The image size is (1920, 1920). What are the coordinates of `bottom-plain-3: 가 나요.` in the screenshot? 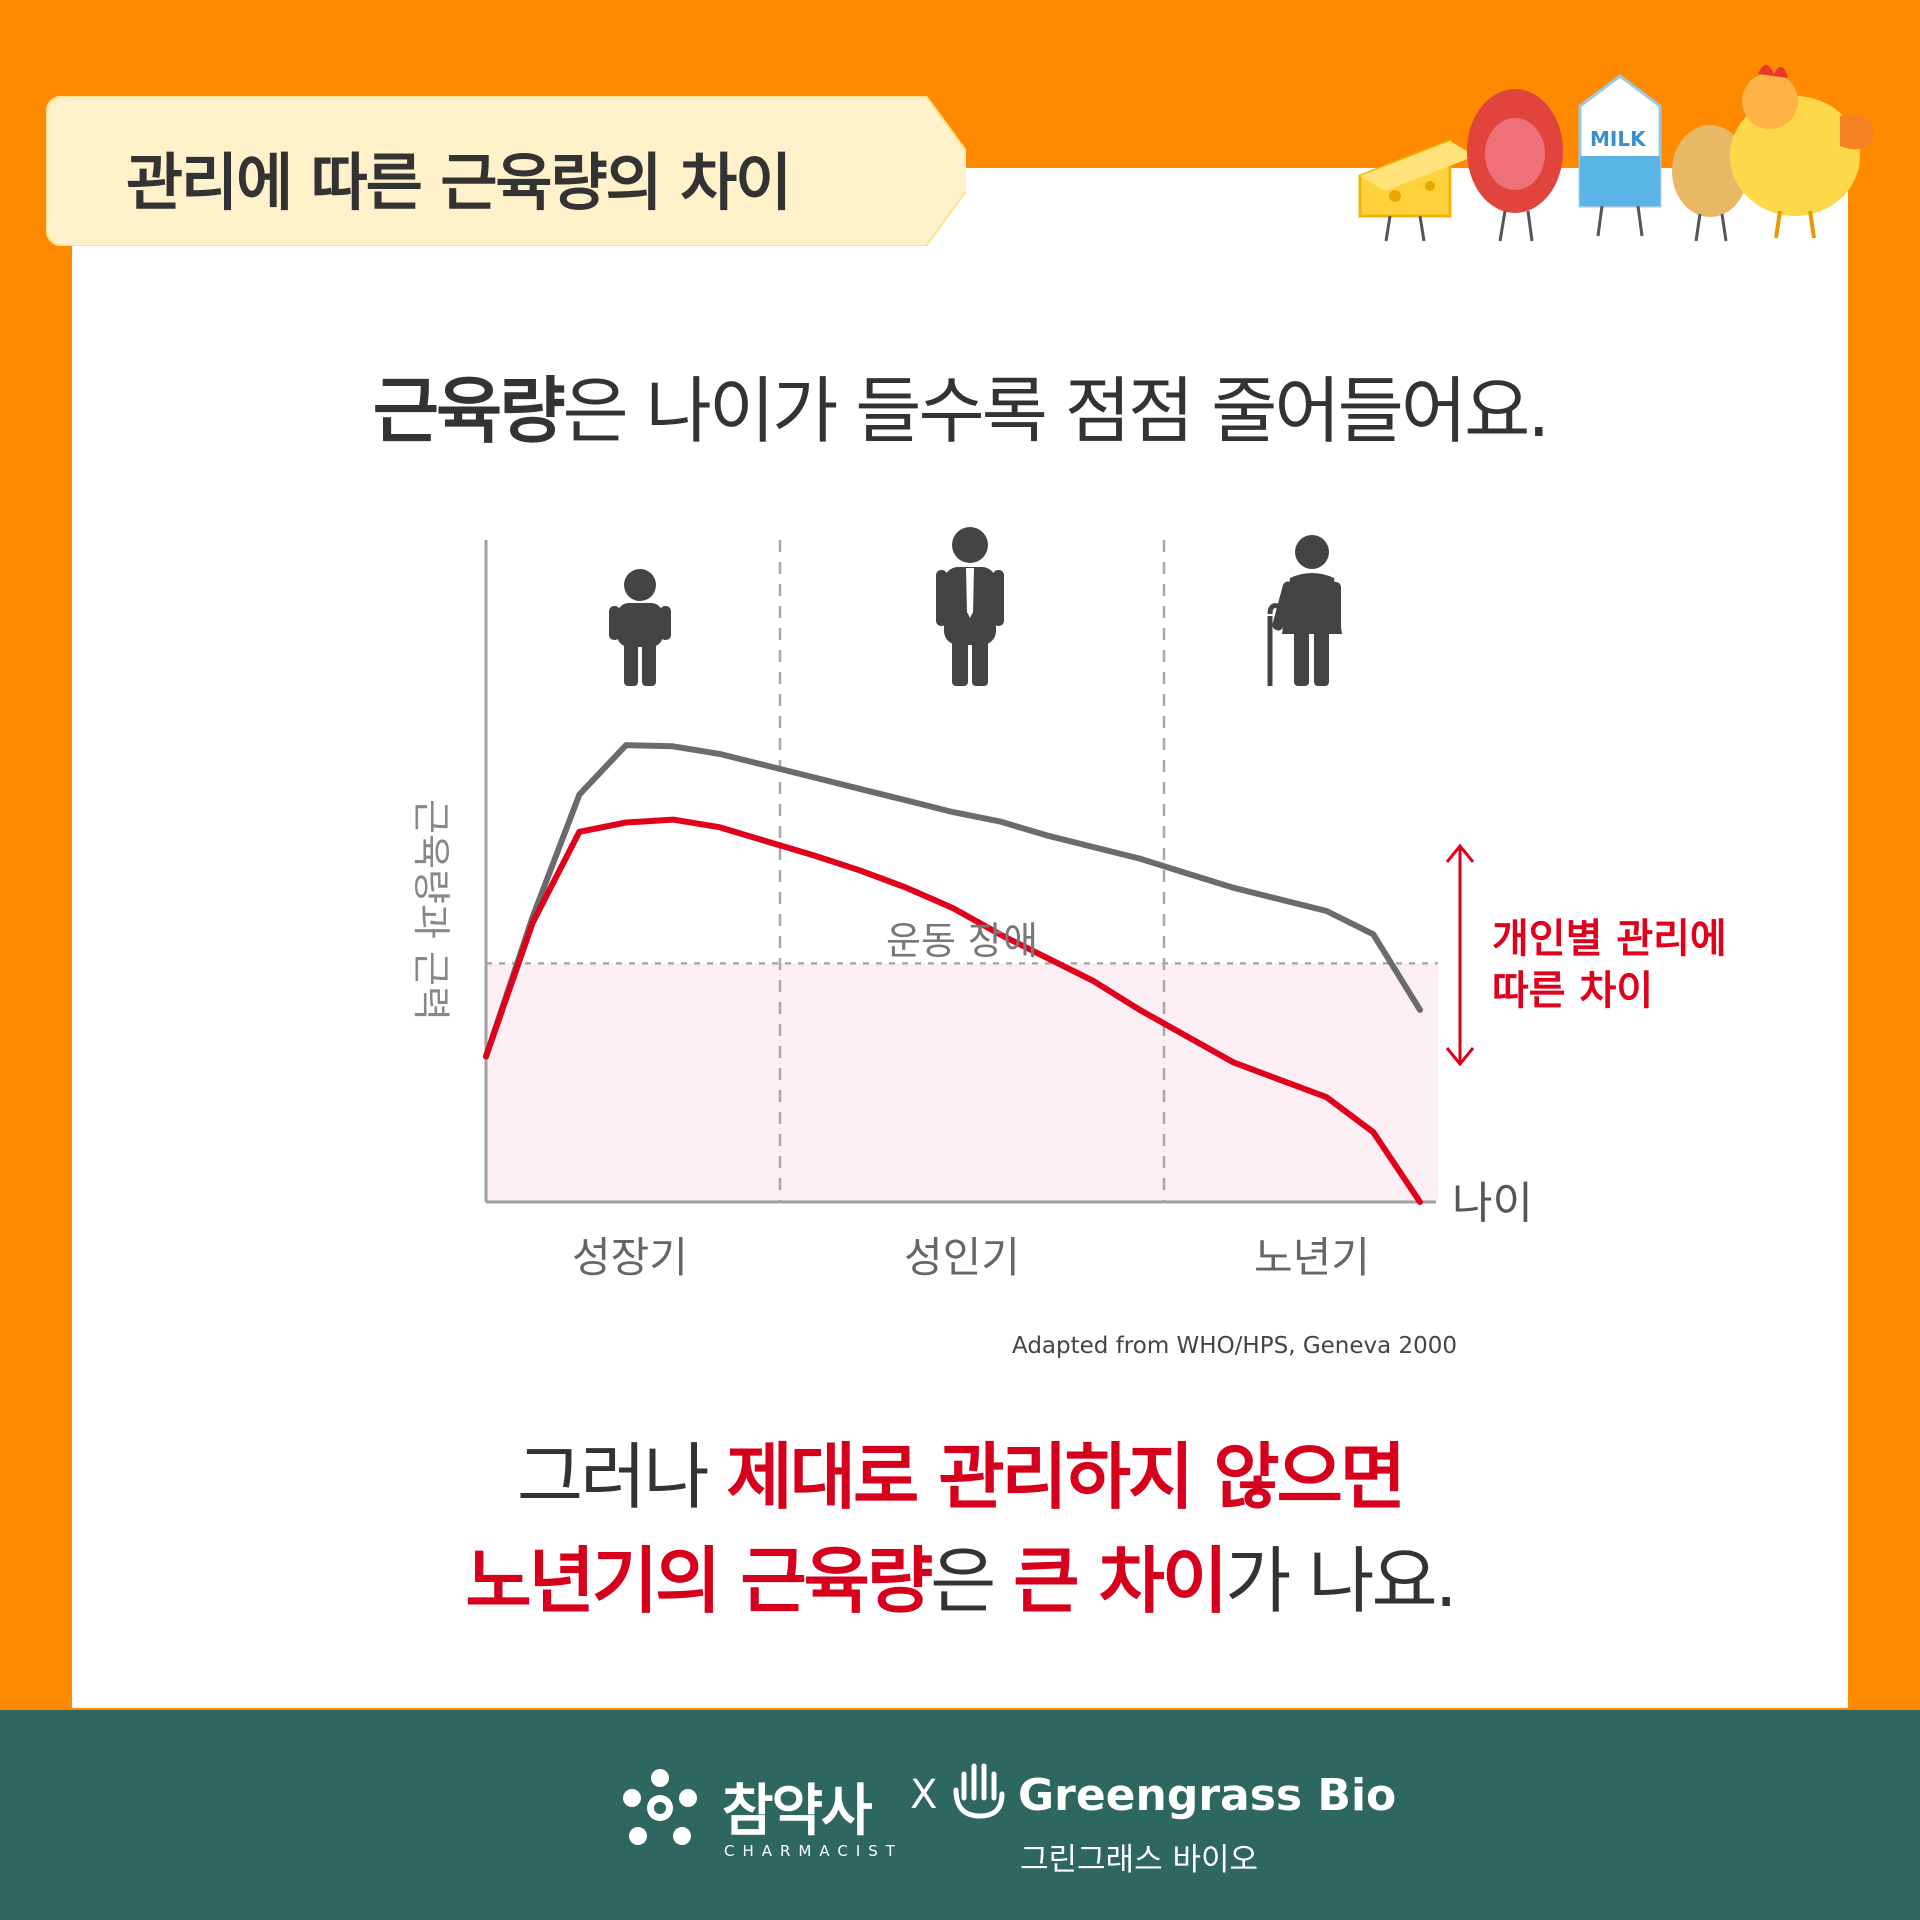 It's located at (1341, 1581).